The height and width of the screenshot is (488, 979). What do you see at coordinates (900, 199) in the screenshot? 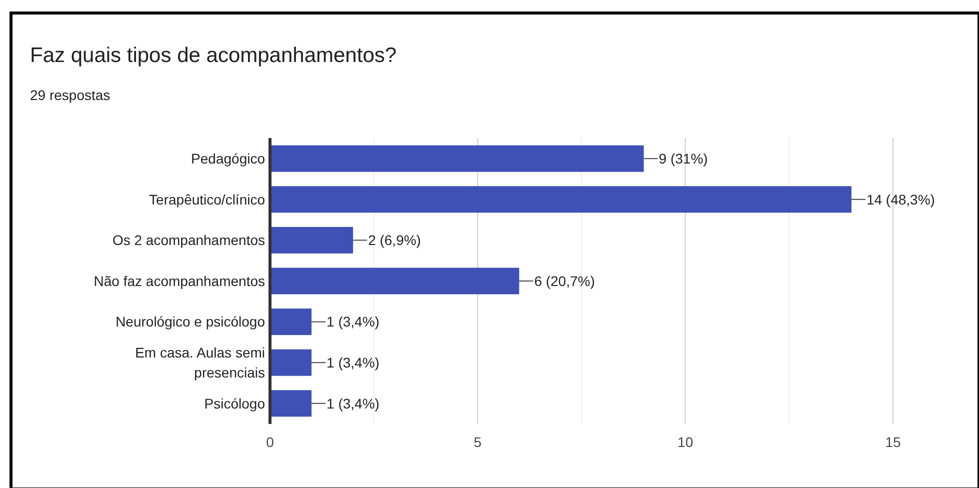
I see `data-label: 14 (48,3%)` at bounding box center [900, 199].